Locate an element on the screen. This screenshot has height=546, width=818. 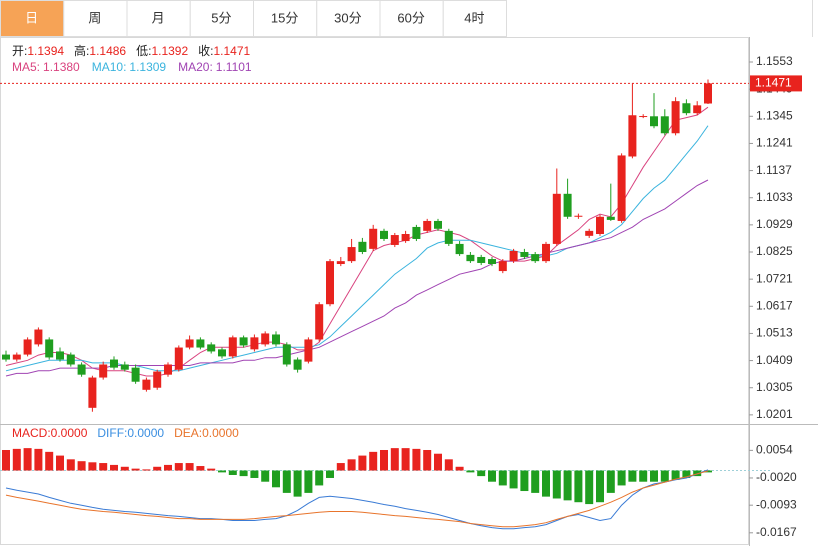
tab-label: 60分 is located at coordinates (410, 17).